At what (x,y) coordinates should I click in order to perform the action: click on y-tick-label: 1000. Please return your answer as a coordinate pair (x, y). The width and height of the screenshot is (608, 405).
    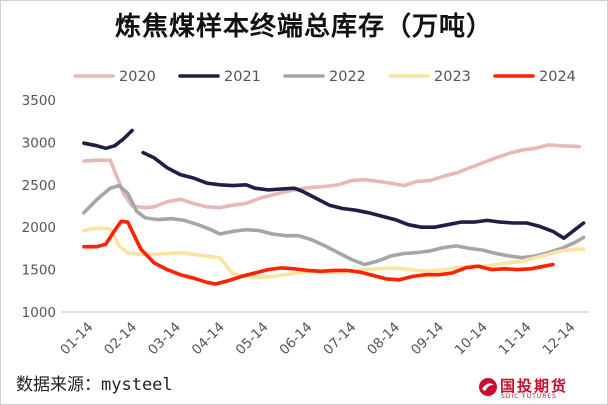
    Looking at the image, I should click on (39, 313).